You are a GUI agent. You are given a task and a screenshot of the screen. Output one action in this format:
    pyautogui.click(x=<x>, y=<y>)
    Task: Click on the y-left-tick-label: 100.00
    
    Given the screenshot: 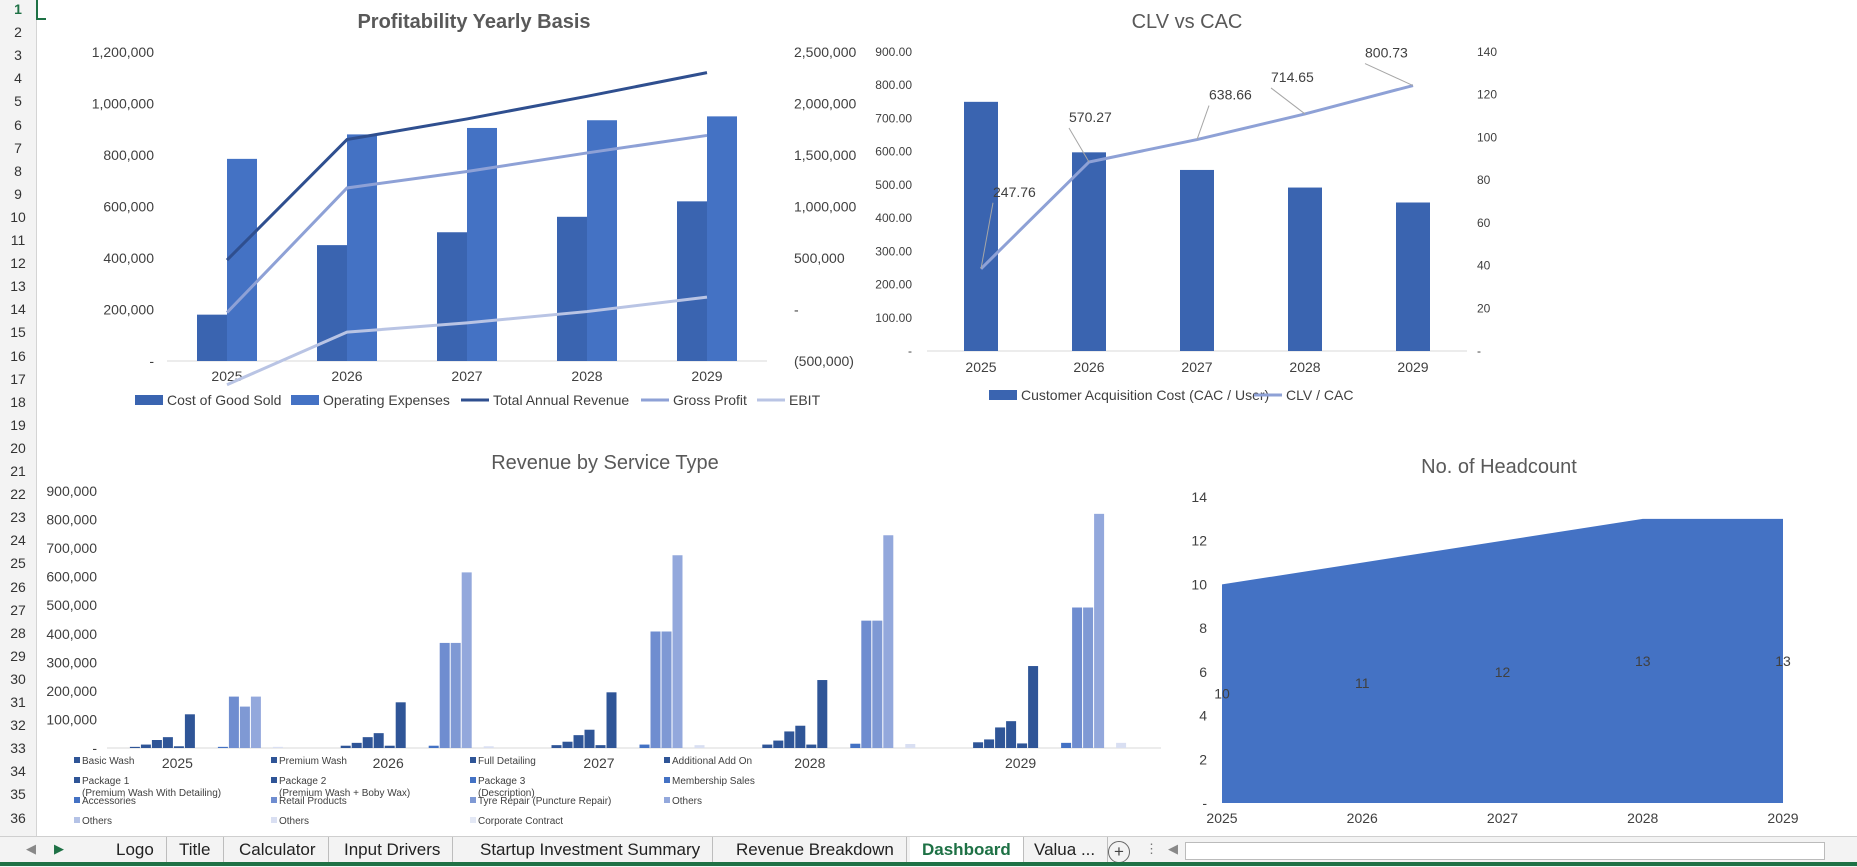 What is the action you would take?
    pyautogui.click(x=893, y=318)
    